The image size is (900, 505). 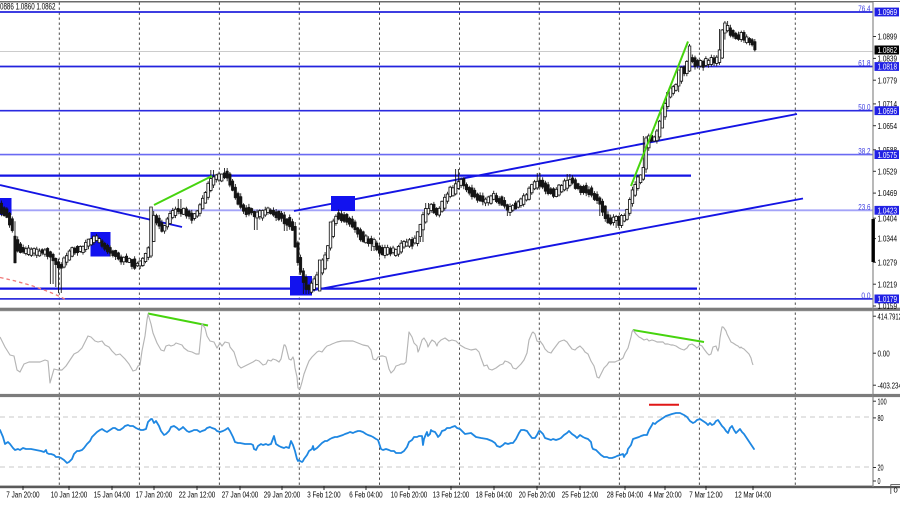 I want to click on svg-text: 29 Jan 20:00, so click(x=282, y=495).